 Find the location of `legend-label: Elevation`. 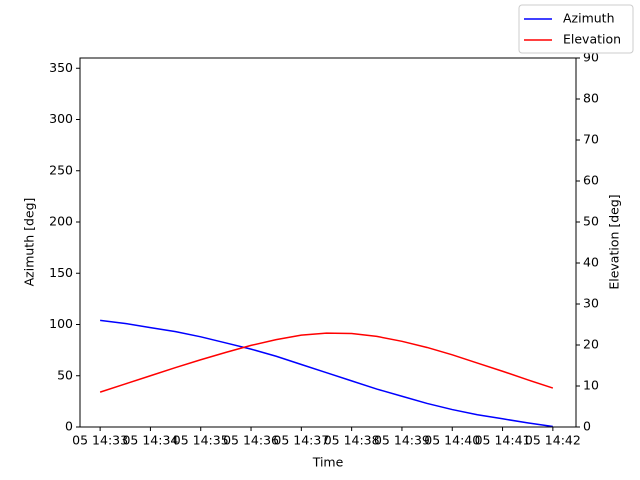

legend-label: Elevation is located at coordinates (592, 39).